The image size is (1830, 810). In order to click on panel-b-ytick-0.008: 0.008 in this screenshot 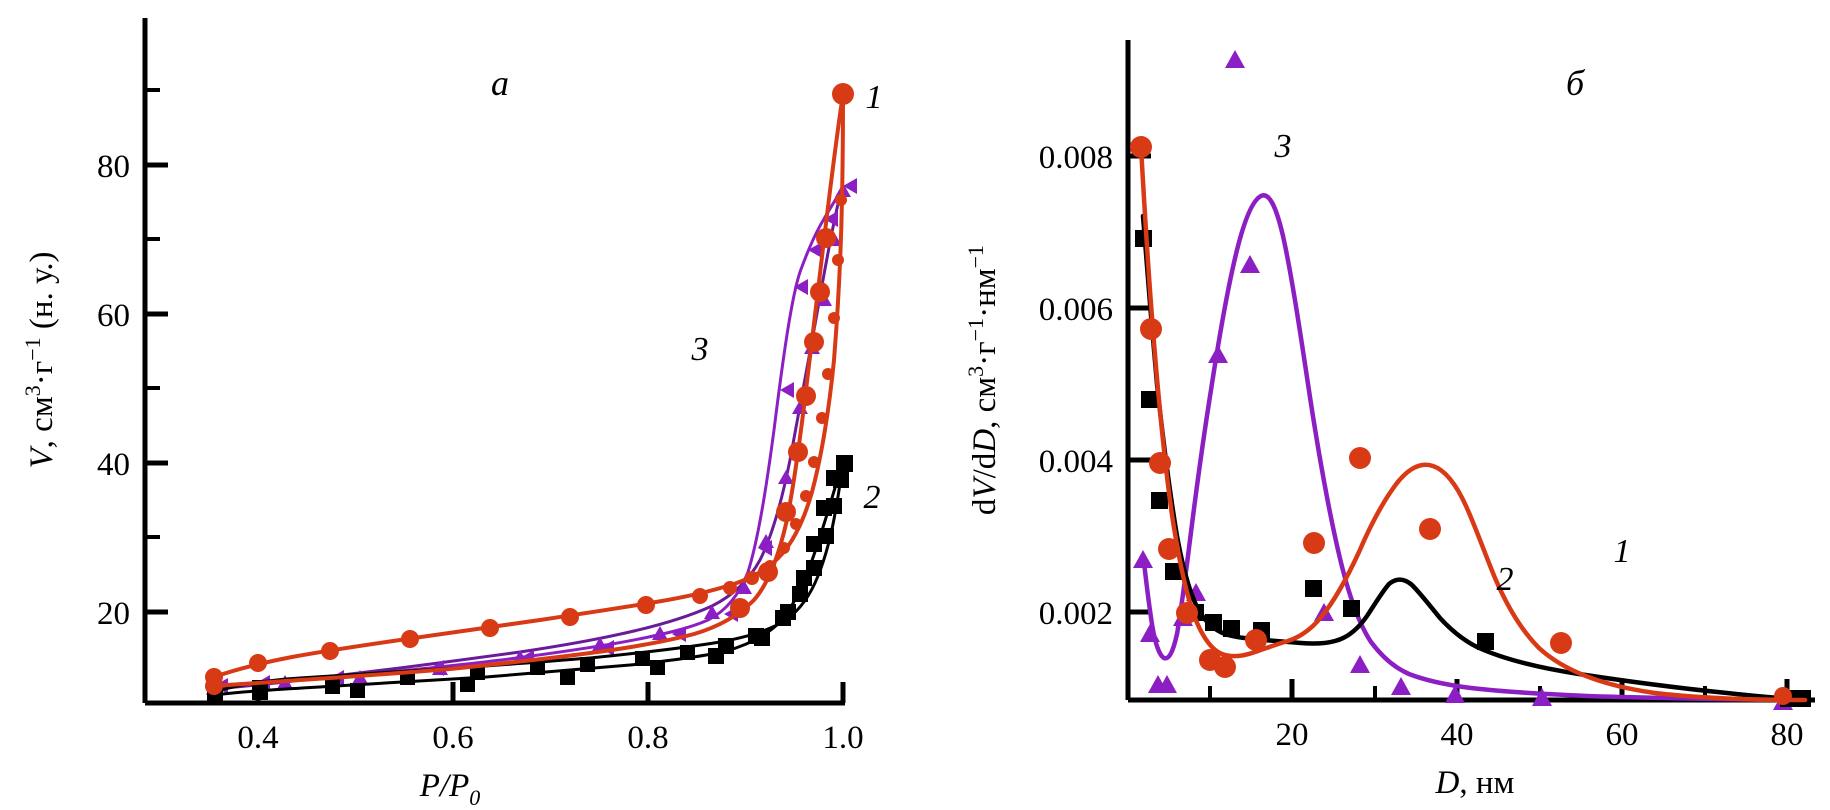, I will do `click(1076, 158)`.